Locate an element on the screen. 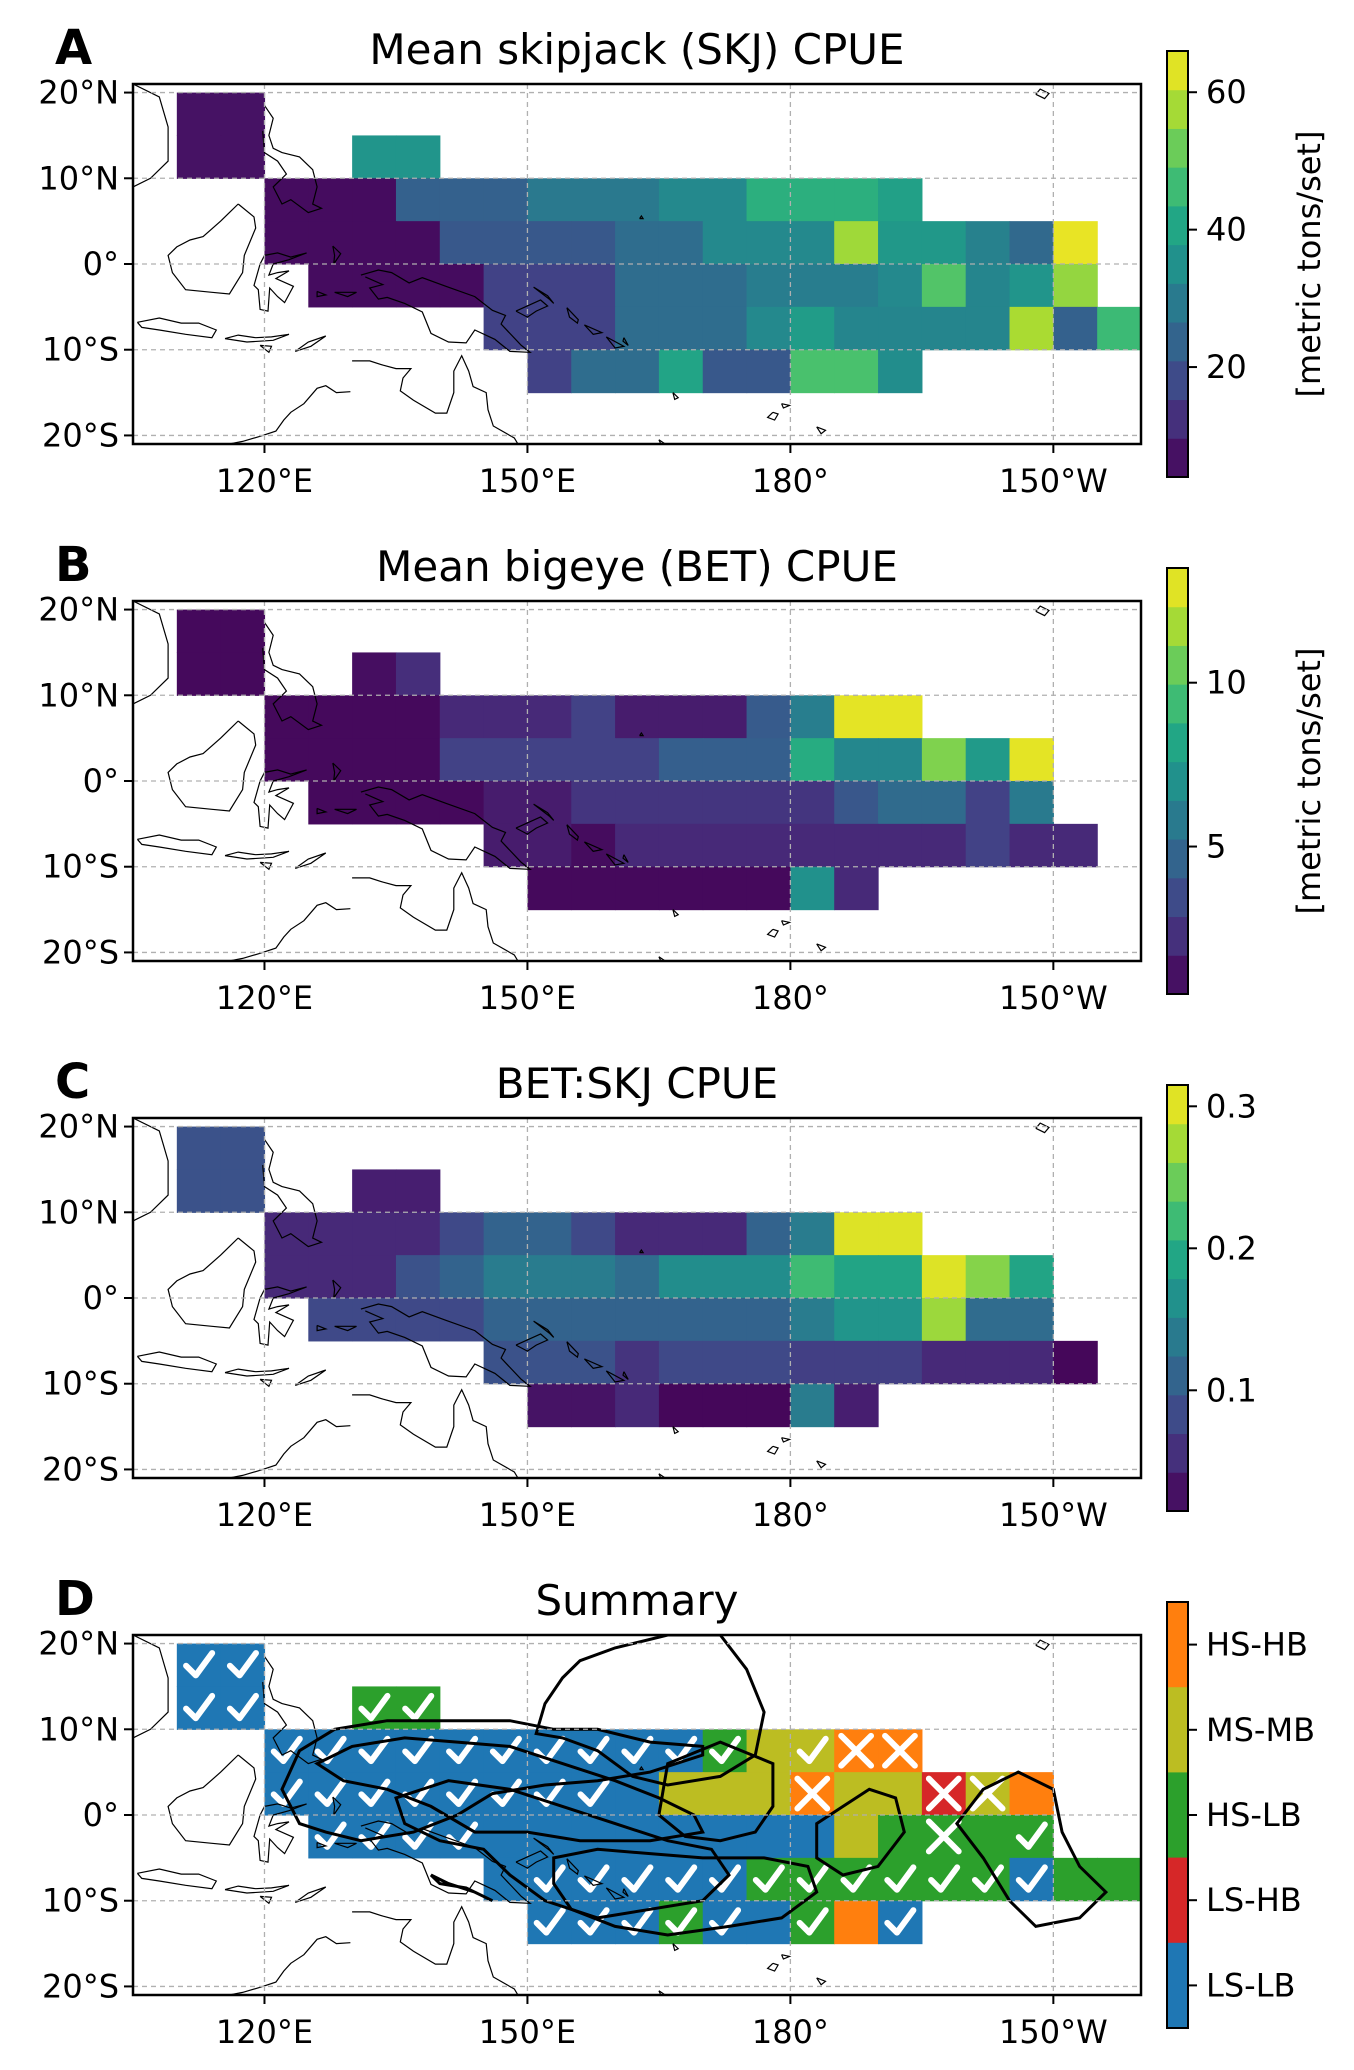 The image size is (1354, 2070). colorbar-tick-label: HS-HB is located at coordinates (1257, 1645).